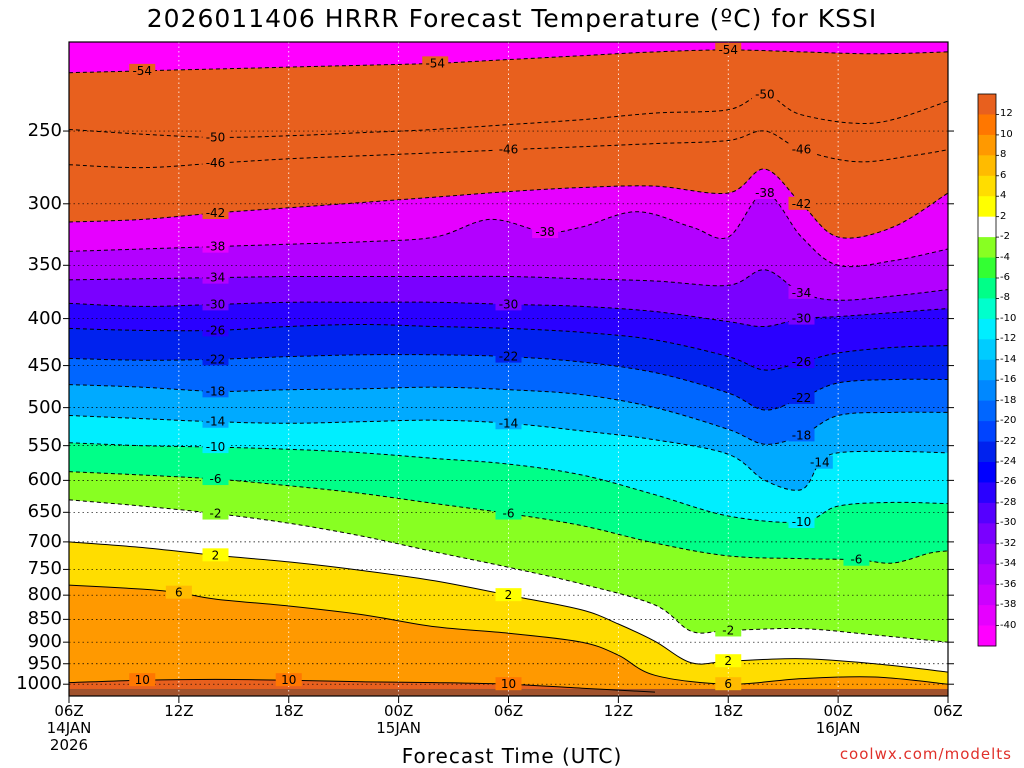 This screenshot has height=768, width=1024. Describe the element at coordinates (44, 445) in the screenshot. I see `y-tick-label: 550` at that location.